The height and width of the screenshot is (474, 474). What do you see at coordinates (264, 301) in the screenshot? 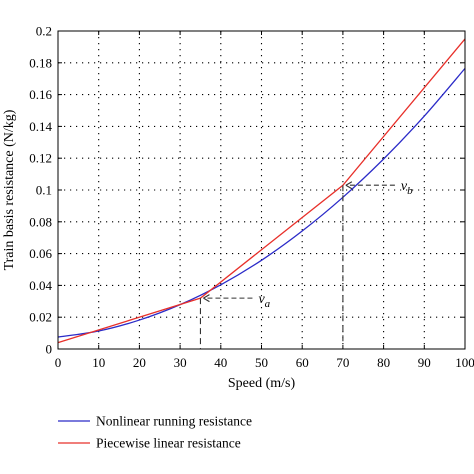
I see `annotation-label: va` at bounding box center [264, 301].